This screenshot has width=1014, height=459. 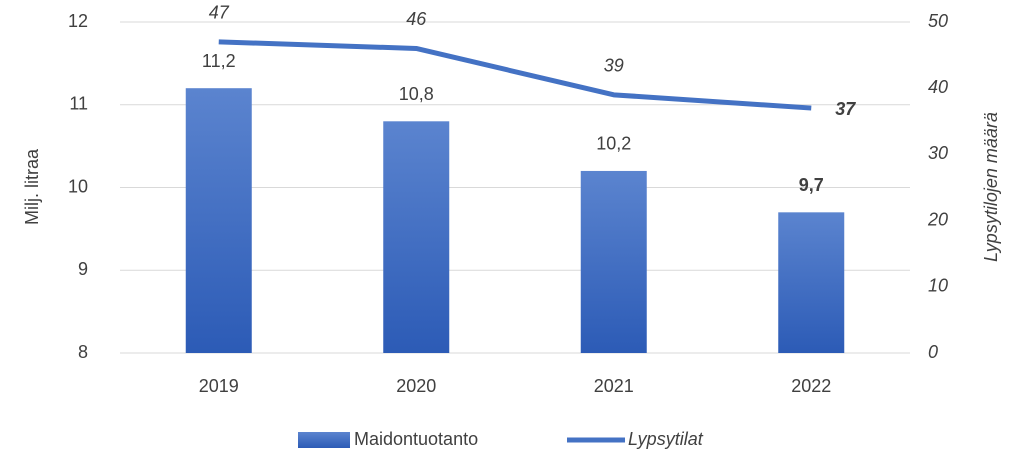 I want to click on x-tick-label: 2022, so click(x=811, y=386).